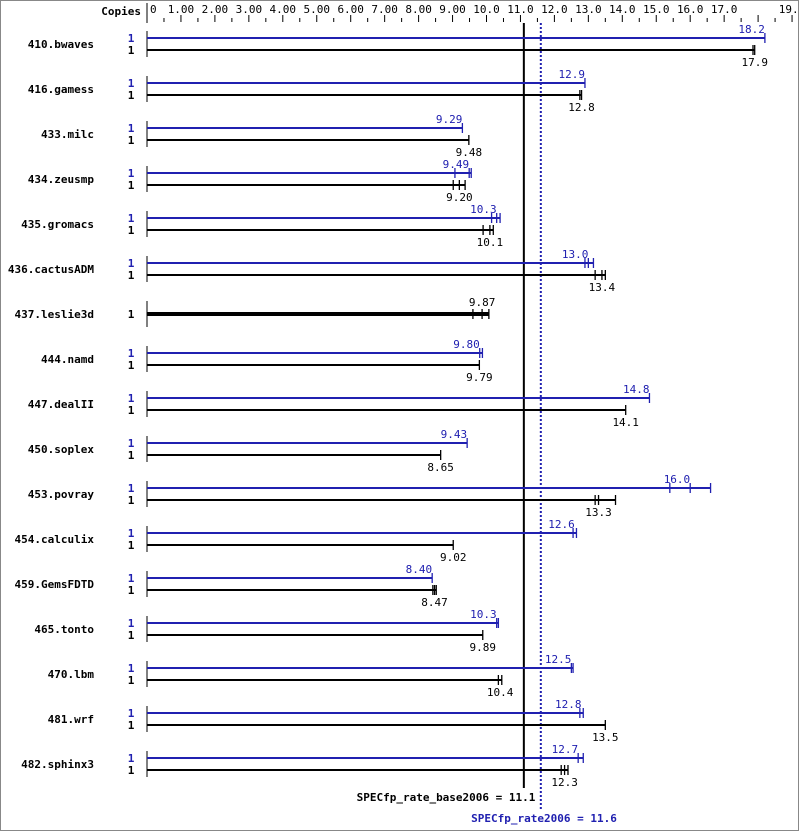  I want to click on peak-value-label: 8.40, so click(419, 569).